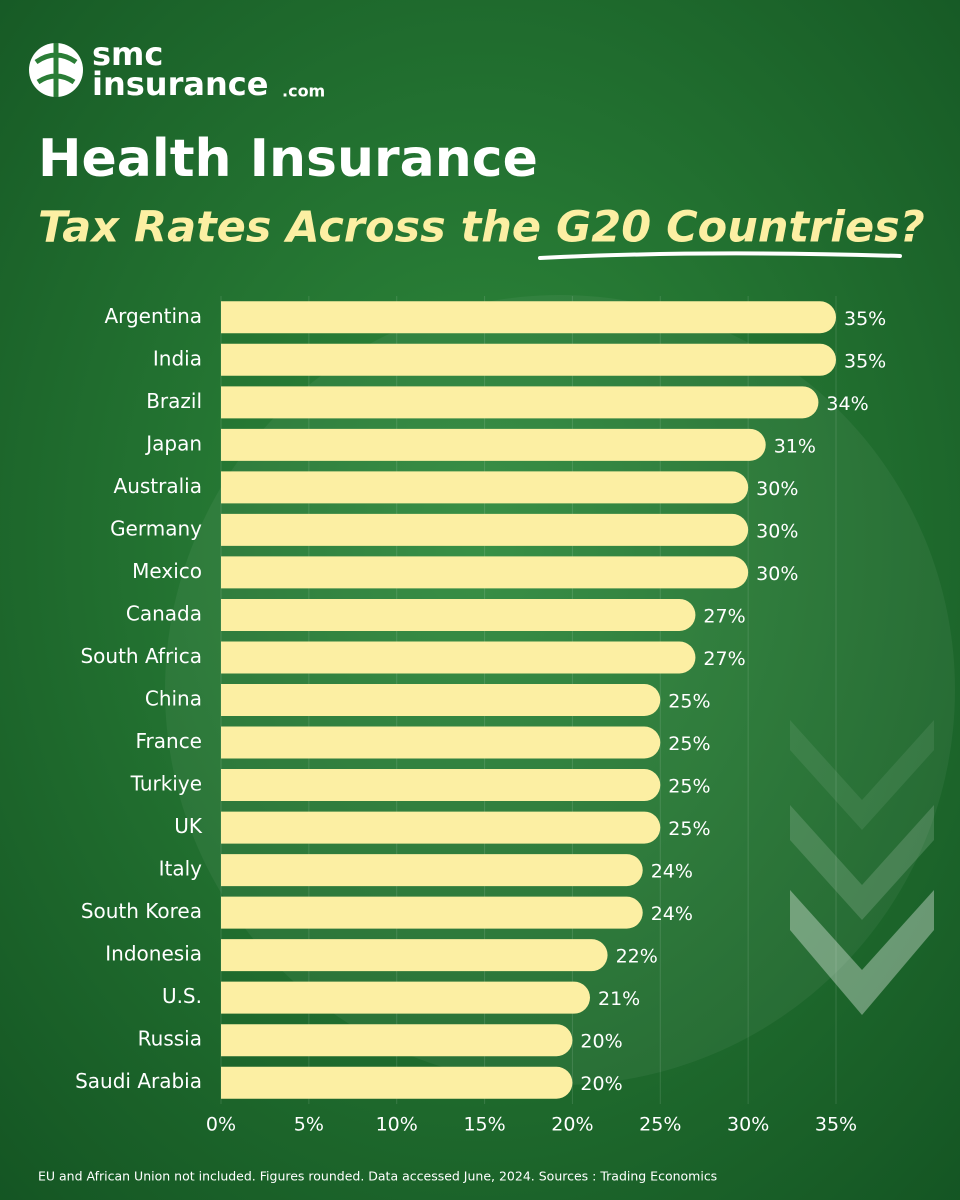 Image resolution: width=960 pixels, height=1200 pixels. What do you see at coordinates (619, 999) in the screenshot?
I see `value-label: 21%` at bounding box center [619, 999].